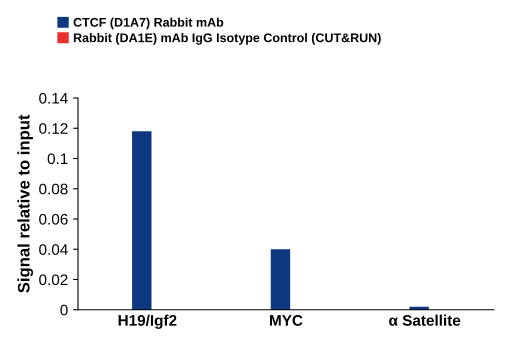  I want to click on x-tick-label: α Satellite, so click(424, 320).